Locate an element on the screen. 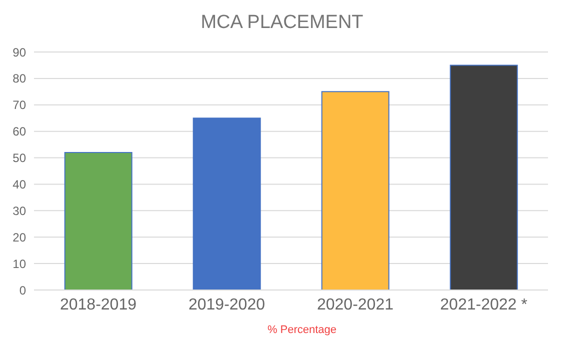 The image size is (564, 348). y-tick-label: 20 is located at coordinates (19, 237).